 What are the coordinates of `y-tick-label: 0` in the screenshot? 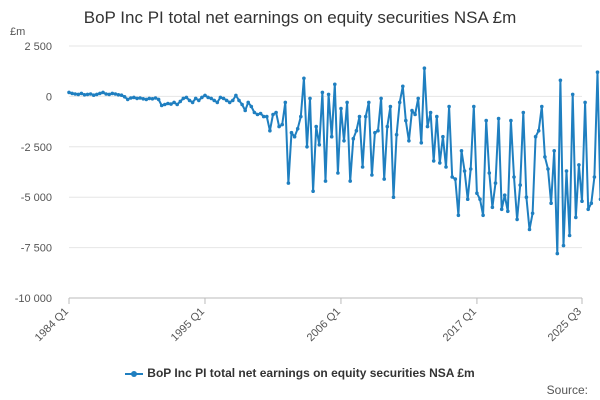 It's located at (49, 97).